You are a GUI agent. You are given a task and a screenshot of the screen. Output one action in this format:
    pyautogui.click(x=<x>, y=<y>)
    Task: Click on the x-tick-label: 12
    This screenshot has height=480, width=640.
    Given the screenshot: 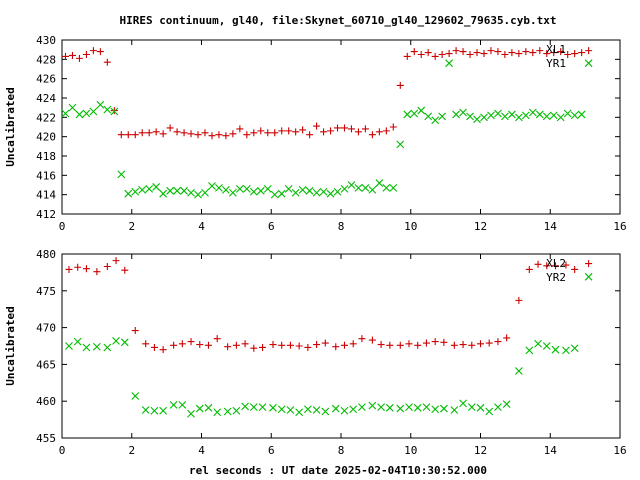 What is the action you would take?
    pyautogui.click(x=480, y=450)
    